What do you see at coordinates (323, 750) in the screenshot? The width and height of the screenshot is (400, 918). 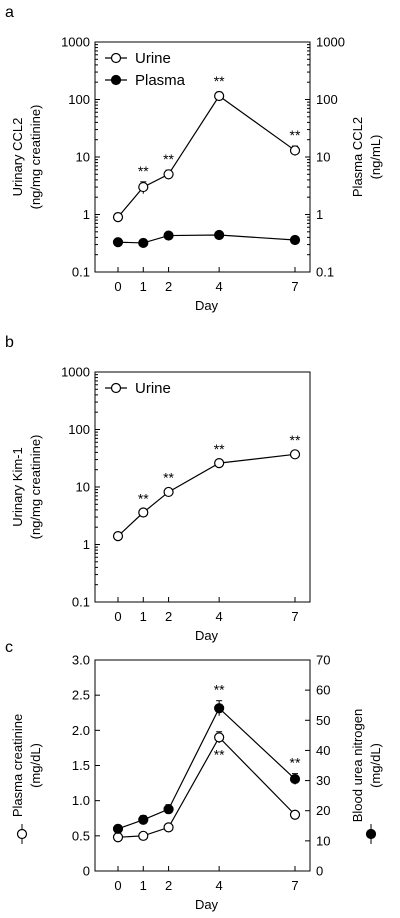 I see `y-tick-label-right: 40` at bounding box center [323, 750].